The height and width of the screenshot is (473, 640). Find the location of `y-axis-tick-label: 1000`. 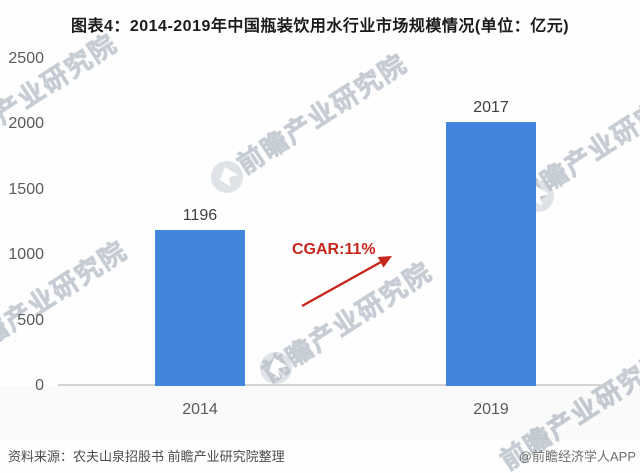

y-axis-tick-label: 1000 is located at coordinates (26, 255).